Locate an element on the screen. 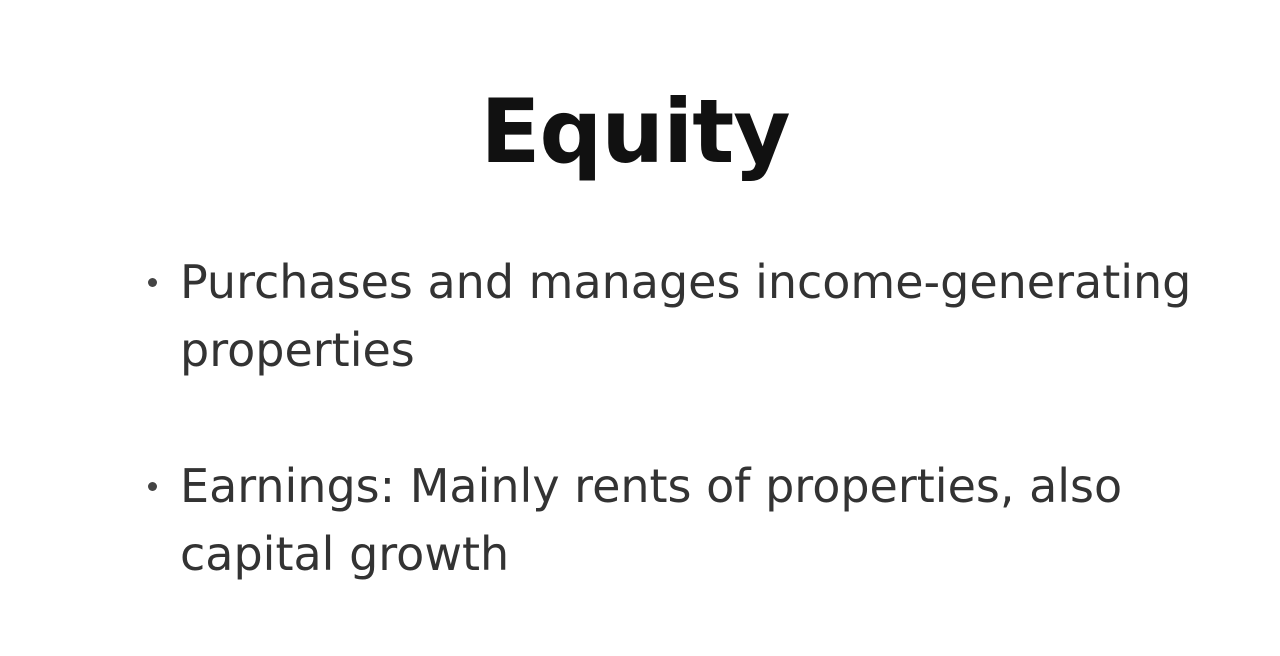 Image resolution: width=1280 pixels, height=656 pixels. slide-title: Equity is located at coordinates (635, 131).